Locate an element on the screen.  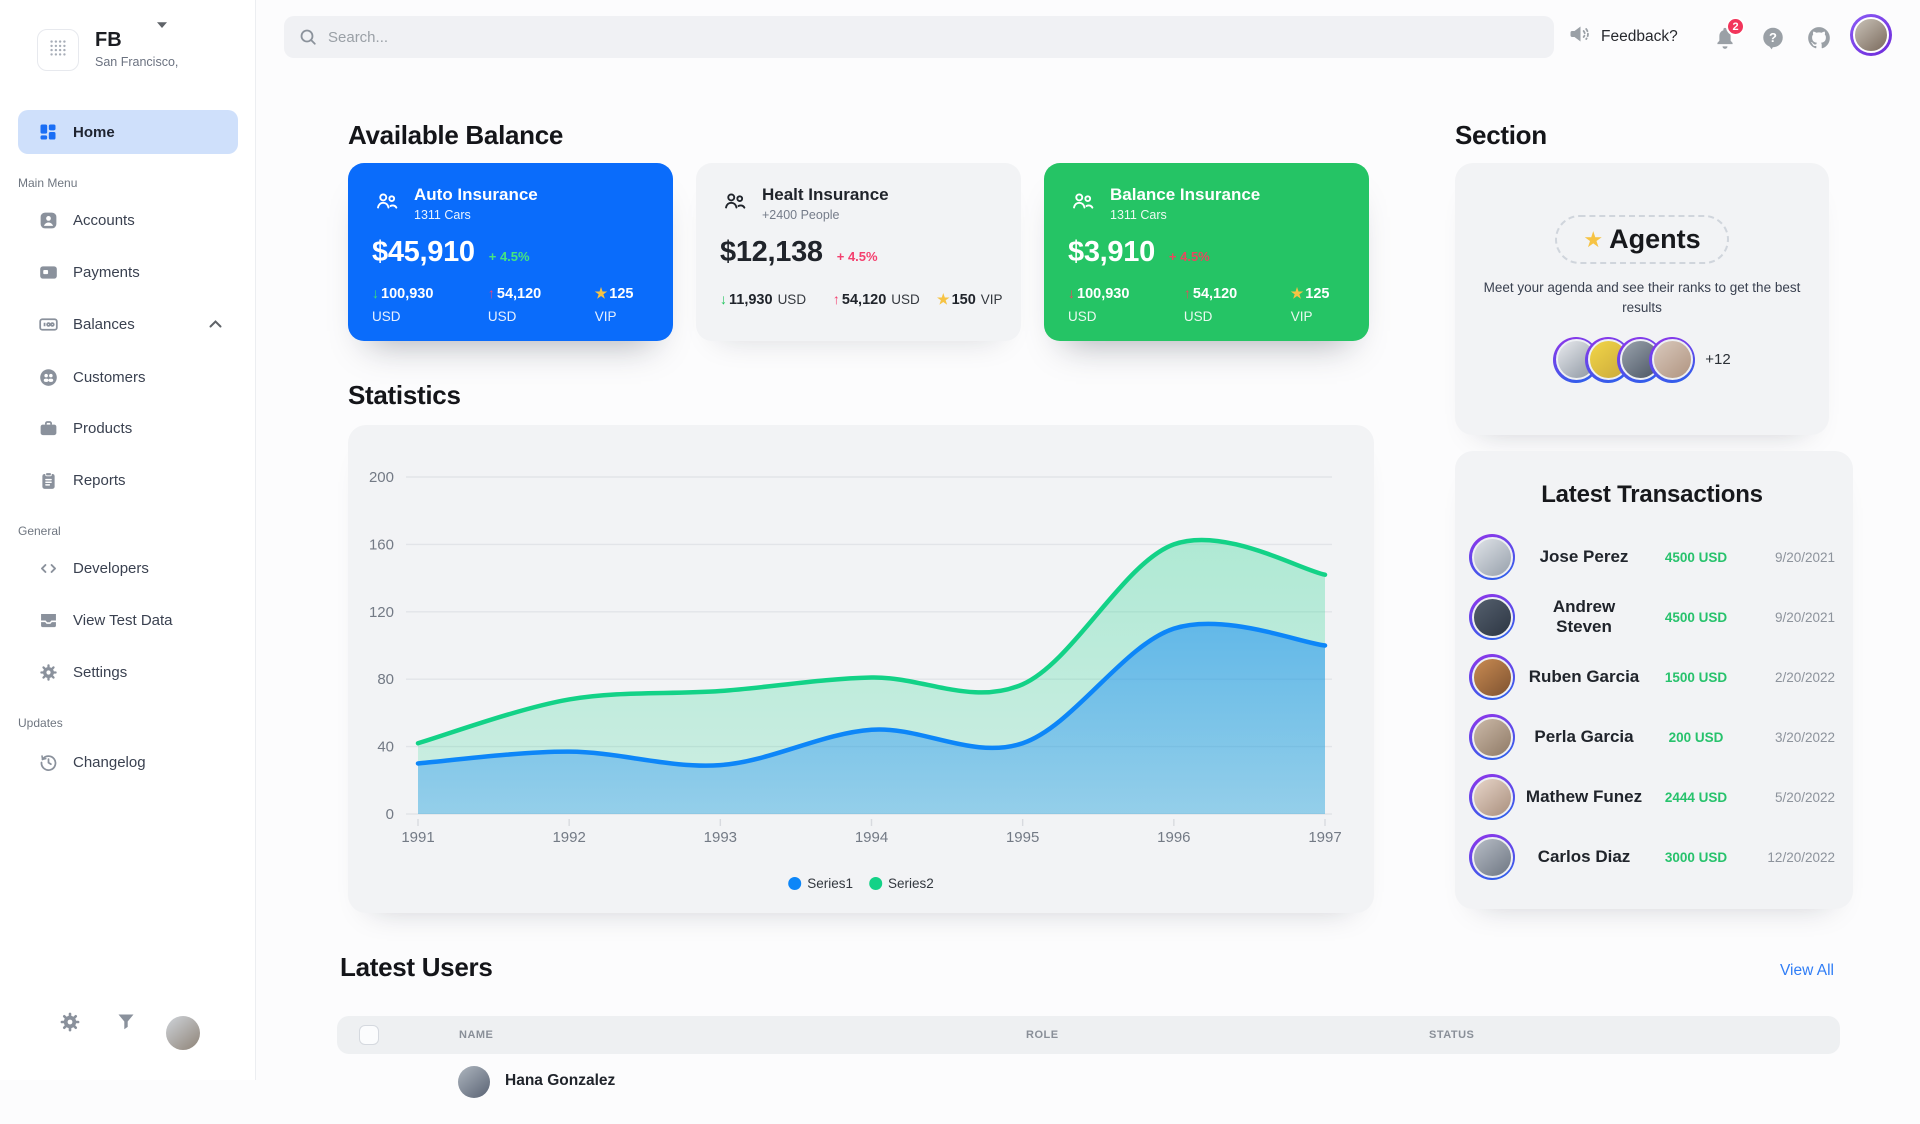
view-all-link: View All is located at coordinates (1807, 970).